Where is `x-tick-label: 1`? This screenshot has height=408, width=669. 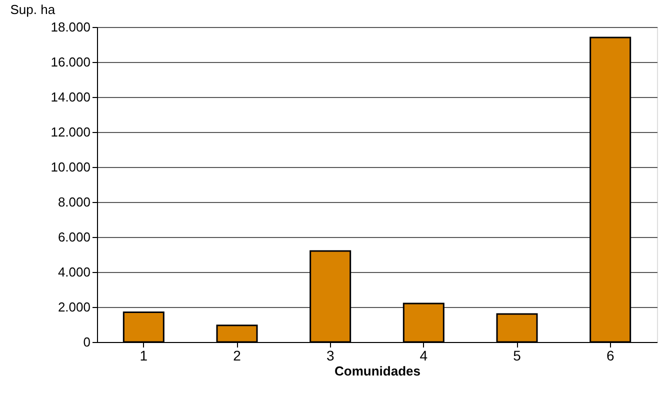 x-tick-label: 1 is located at coordinates (144, 356).